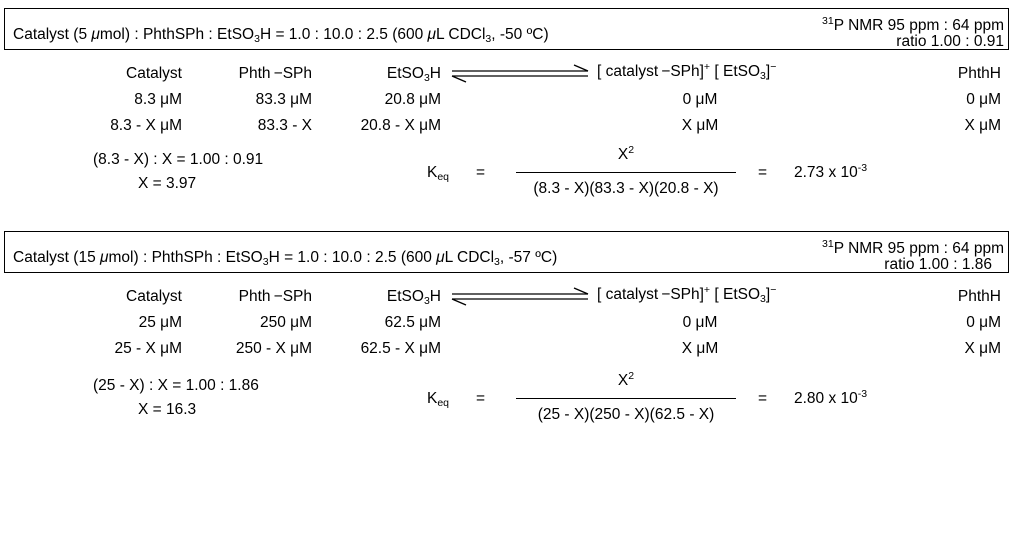 Image resolution: width=1012 pixels, height=549 pixels. I want to click on initial-product-2: 0 μM, so click(700, 322).